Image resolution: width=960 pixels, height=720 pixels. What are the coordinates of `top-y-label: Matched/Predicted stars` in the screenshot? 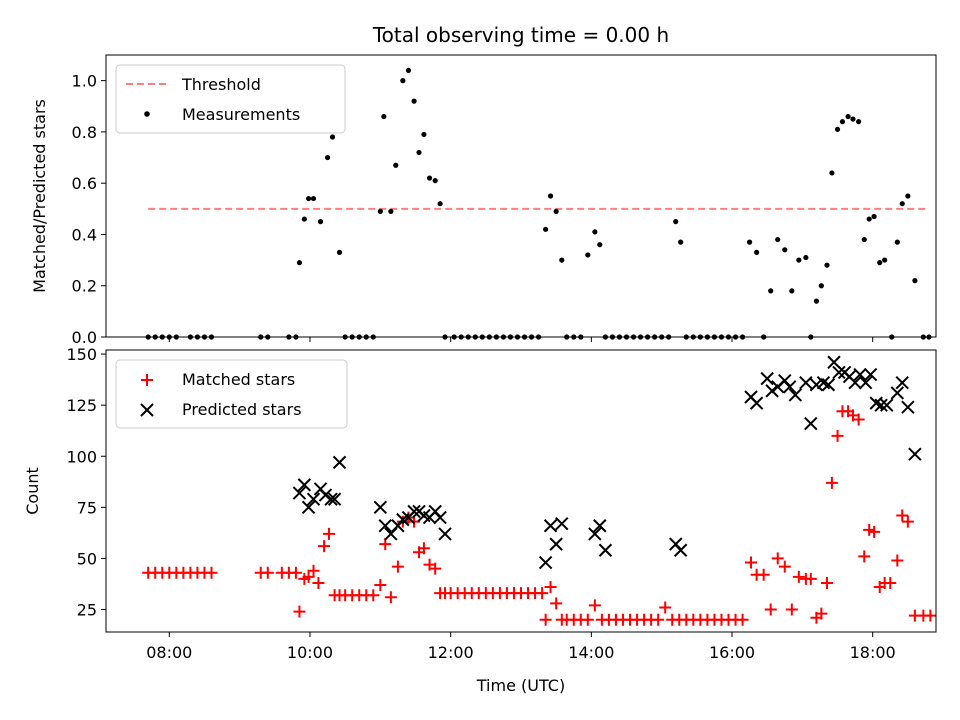 It's located at (39, 196).